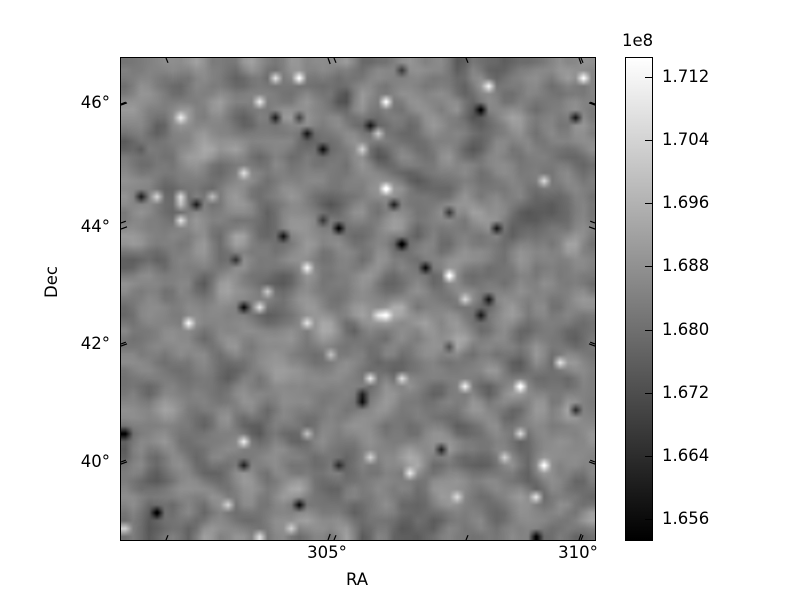 Image resolution: width=800 pixels, height=600 pixels. What do you see at coordinates (686, 518) in the screenshot?
I see `colorbar-tick-label-7: 1.656` at bounding box center [686, 518].